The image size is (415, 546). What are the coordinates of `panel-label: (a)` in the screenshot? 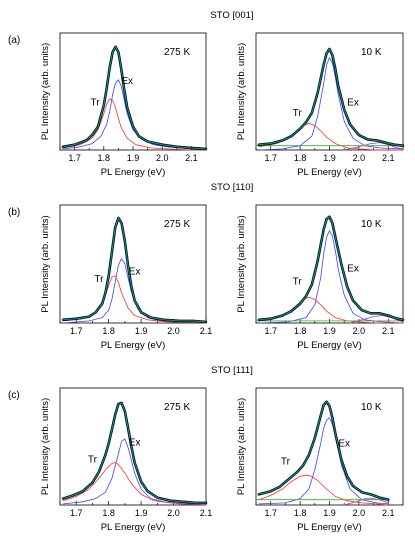 It's located at (14, 40).